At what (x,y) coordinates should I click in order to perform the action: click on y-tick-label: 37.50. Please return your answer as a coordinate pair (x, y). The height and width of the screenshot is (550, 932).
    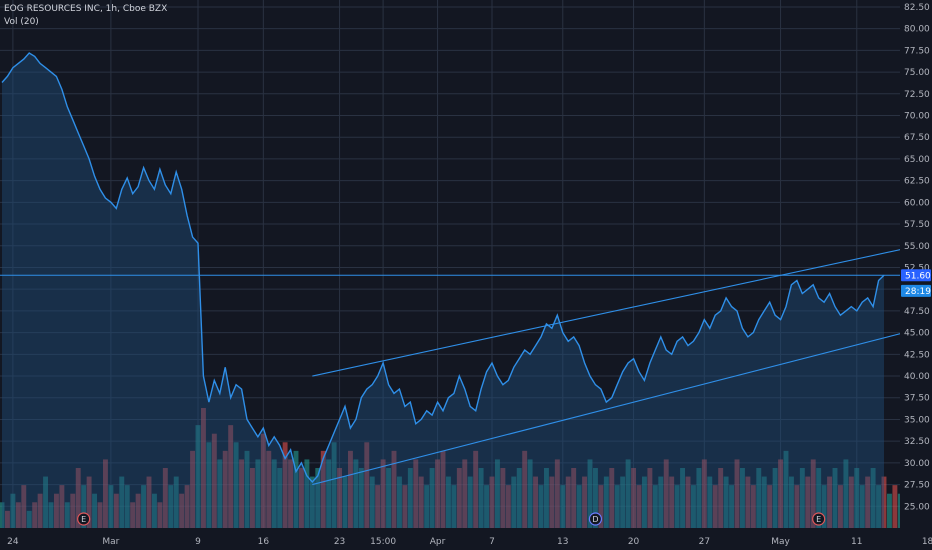
    Looking at the image, I should click on (917, 399).